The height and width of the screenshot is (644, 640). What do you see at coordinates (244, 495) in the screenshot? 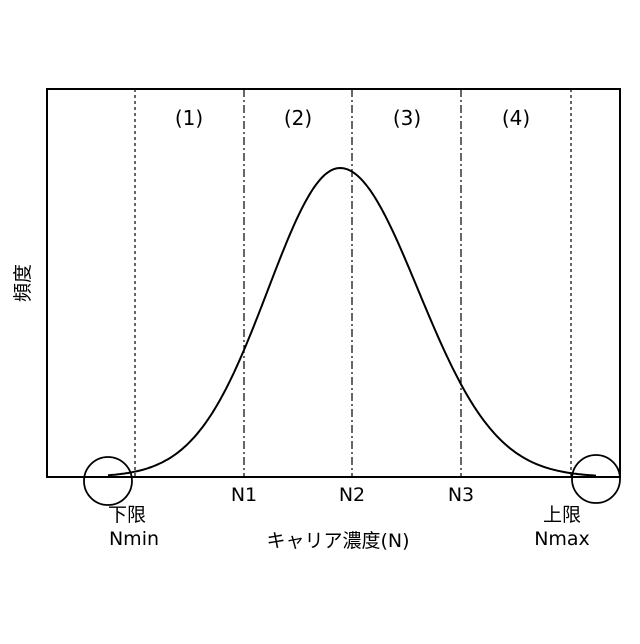
I see `n1-label: N1` at bounding box center [244, 495].